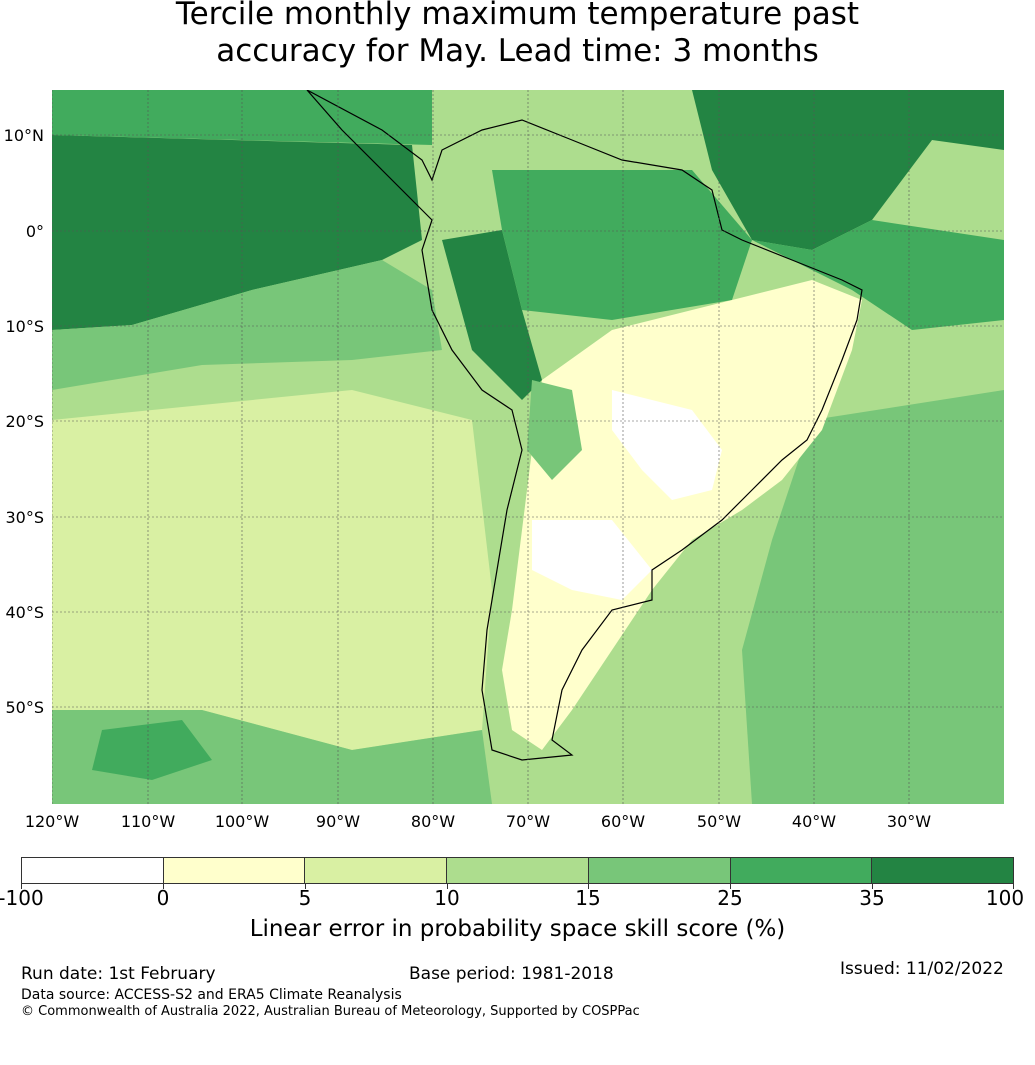 Image resolution: width=1035 pixels, height=1065 pixels. I want to click on title-line-2: accuracy for May. Lead time: 3 months, so click(517, 51).